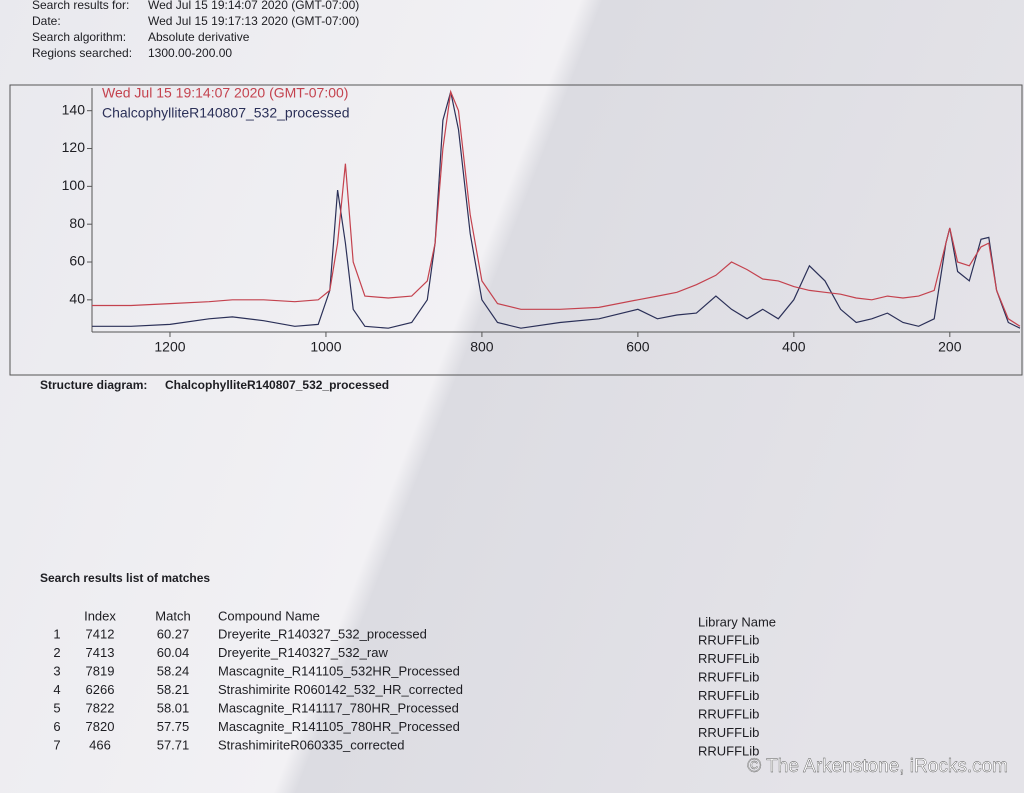  What do you see at coordinates (46, 21) in the screenshot?
I see `header-label: Date:` at bounding box center [46, 21].